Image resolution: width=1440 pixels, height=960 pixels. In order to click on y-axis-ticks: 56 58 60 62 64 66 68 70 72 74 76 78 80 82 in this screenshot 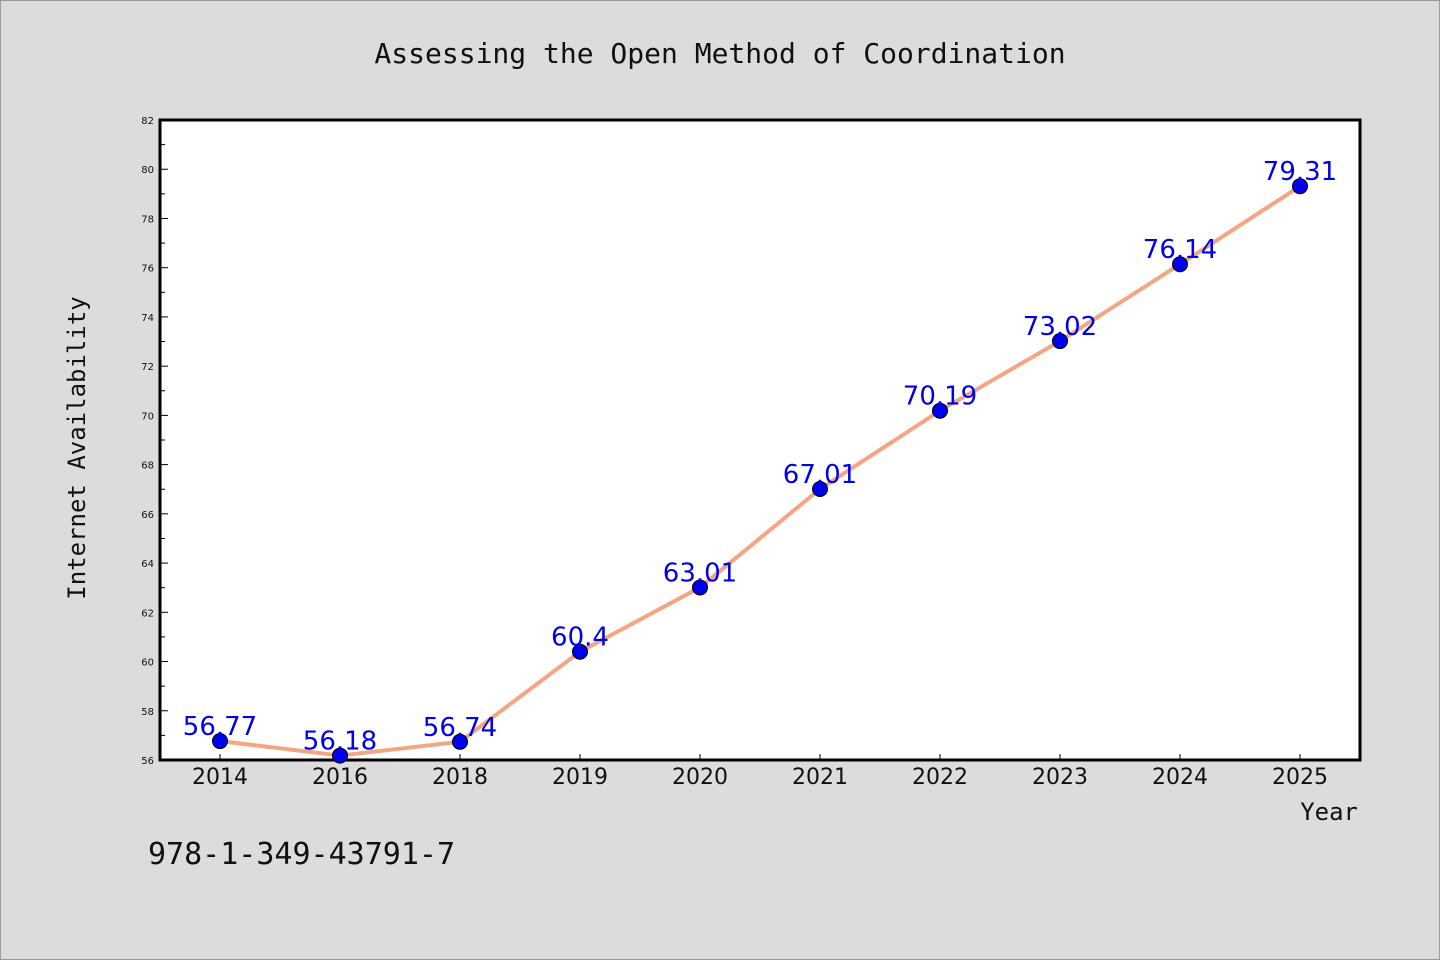, I will do `click(154, 441)`.